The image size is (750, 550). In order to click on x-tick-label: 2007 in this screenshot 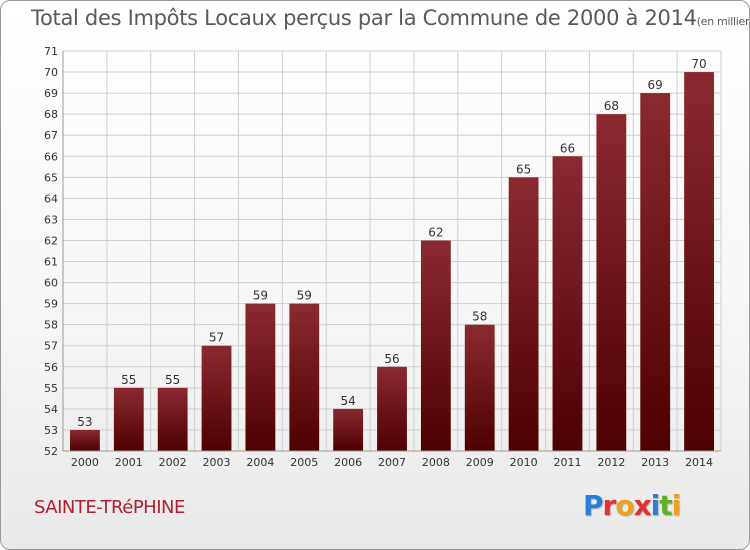, I will do `click(392, 462)`.